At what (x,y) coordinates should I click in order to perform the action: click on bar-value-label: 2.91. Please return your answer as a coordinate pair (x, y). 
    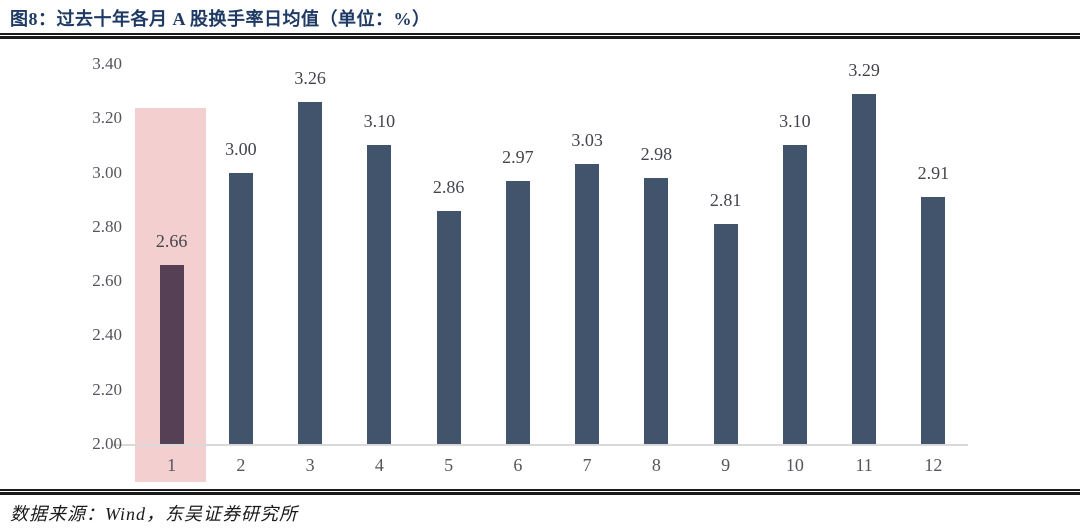
    Looking at the image, I should click on (933, 173).